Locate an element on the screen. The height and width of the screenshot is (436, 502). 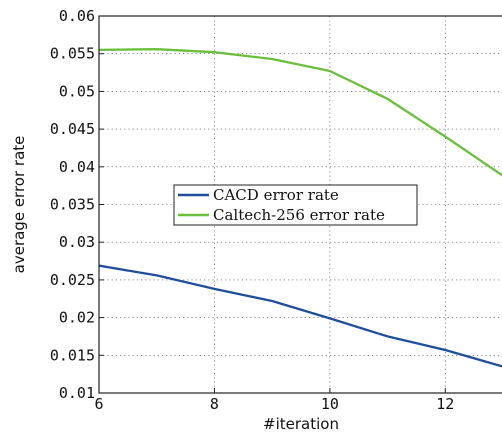
x-tick-label: 8 is located at coordinates (214, 404).